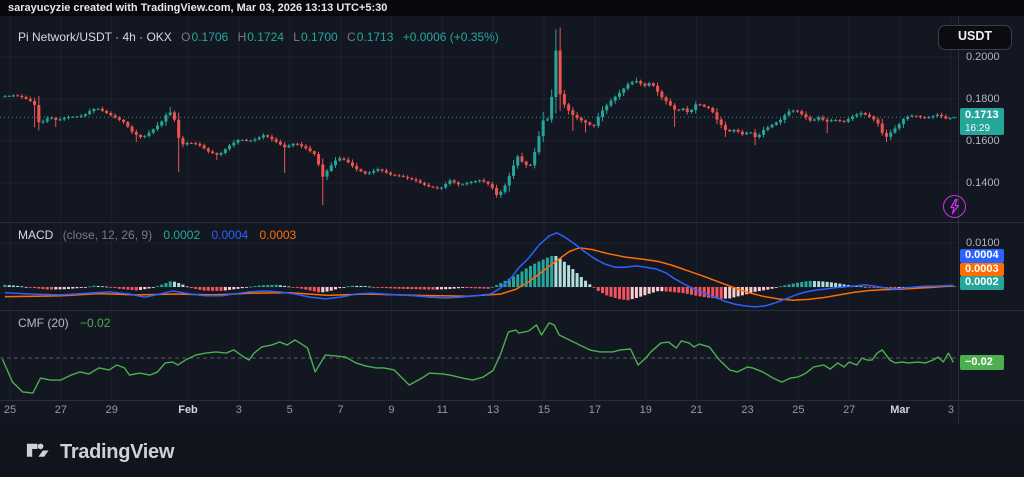 The width and height of the screenshot is (1024, 477). Describe the element at coordinates (296, 37) in the screenshot. I see `low-label: L` at that location.